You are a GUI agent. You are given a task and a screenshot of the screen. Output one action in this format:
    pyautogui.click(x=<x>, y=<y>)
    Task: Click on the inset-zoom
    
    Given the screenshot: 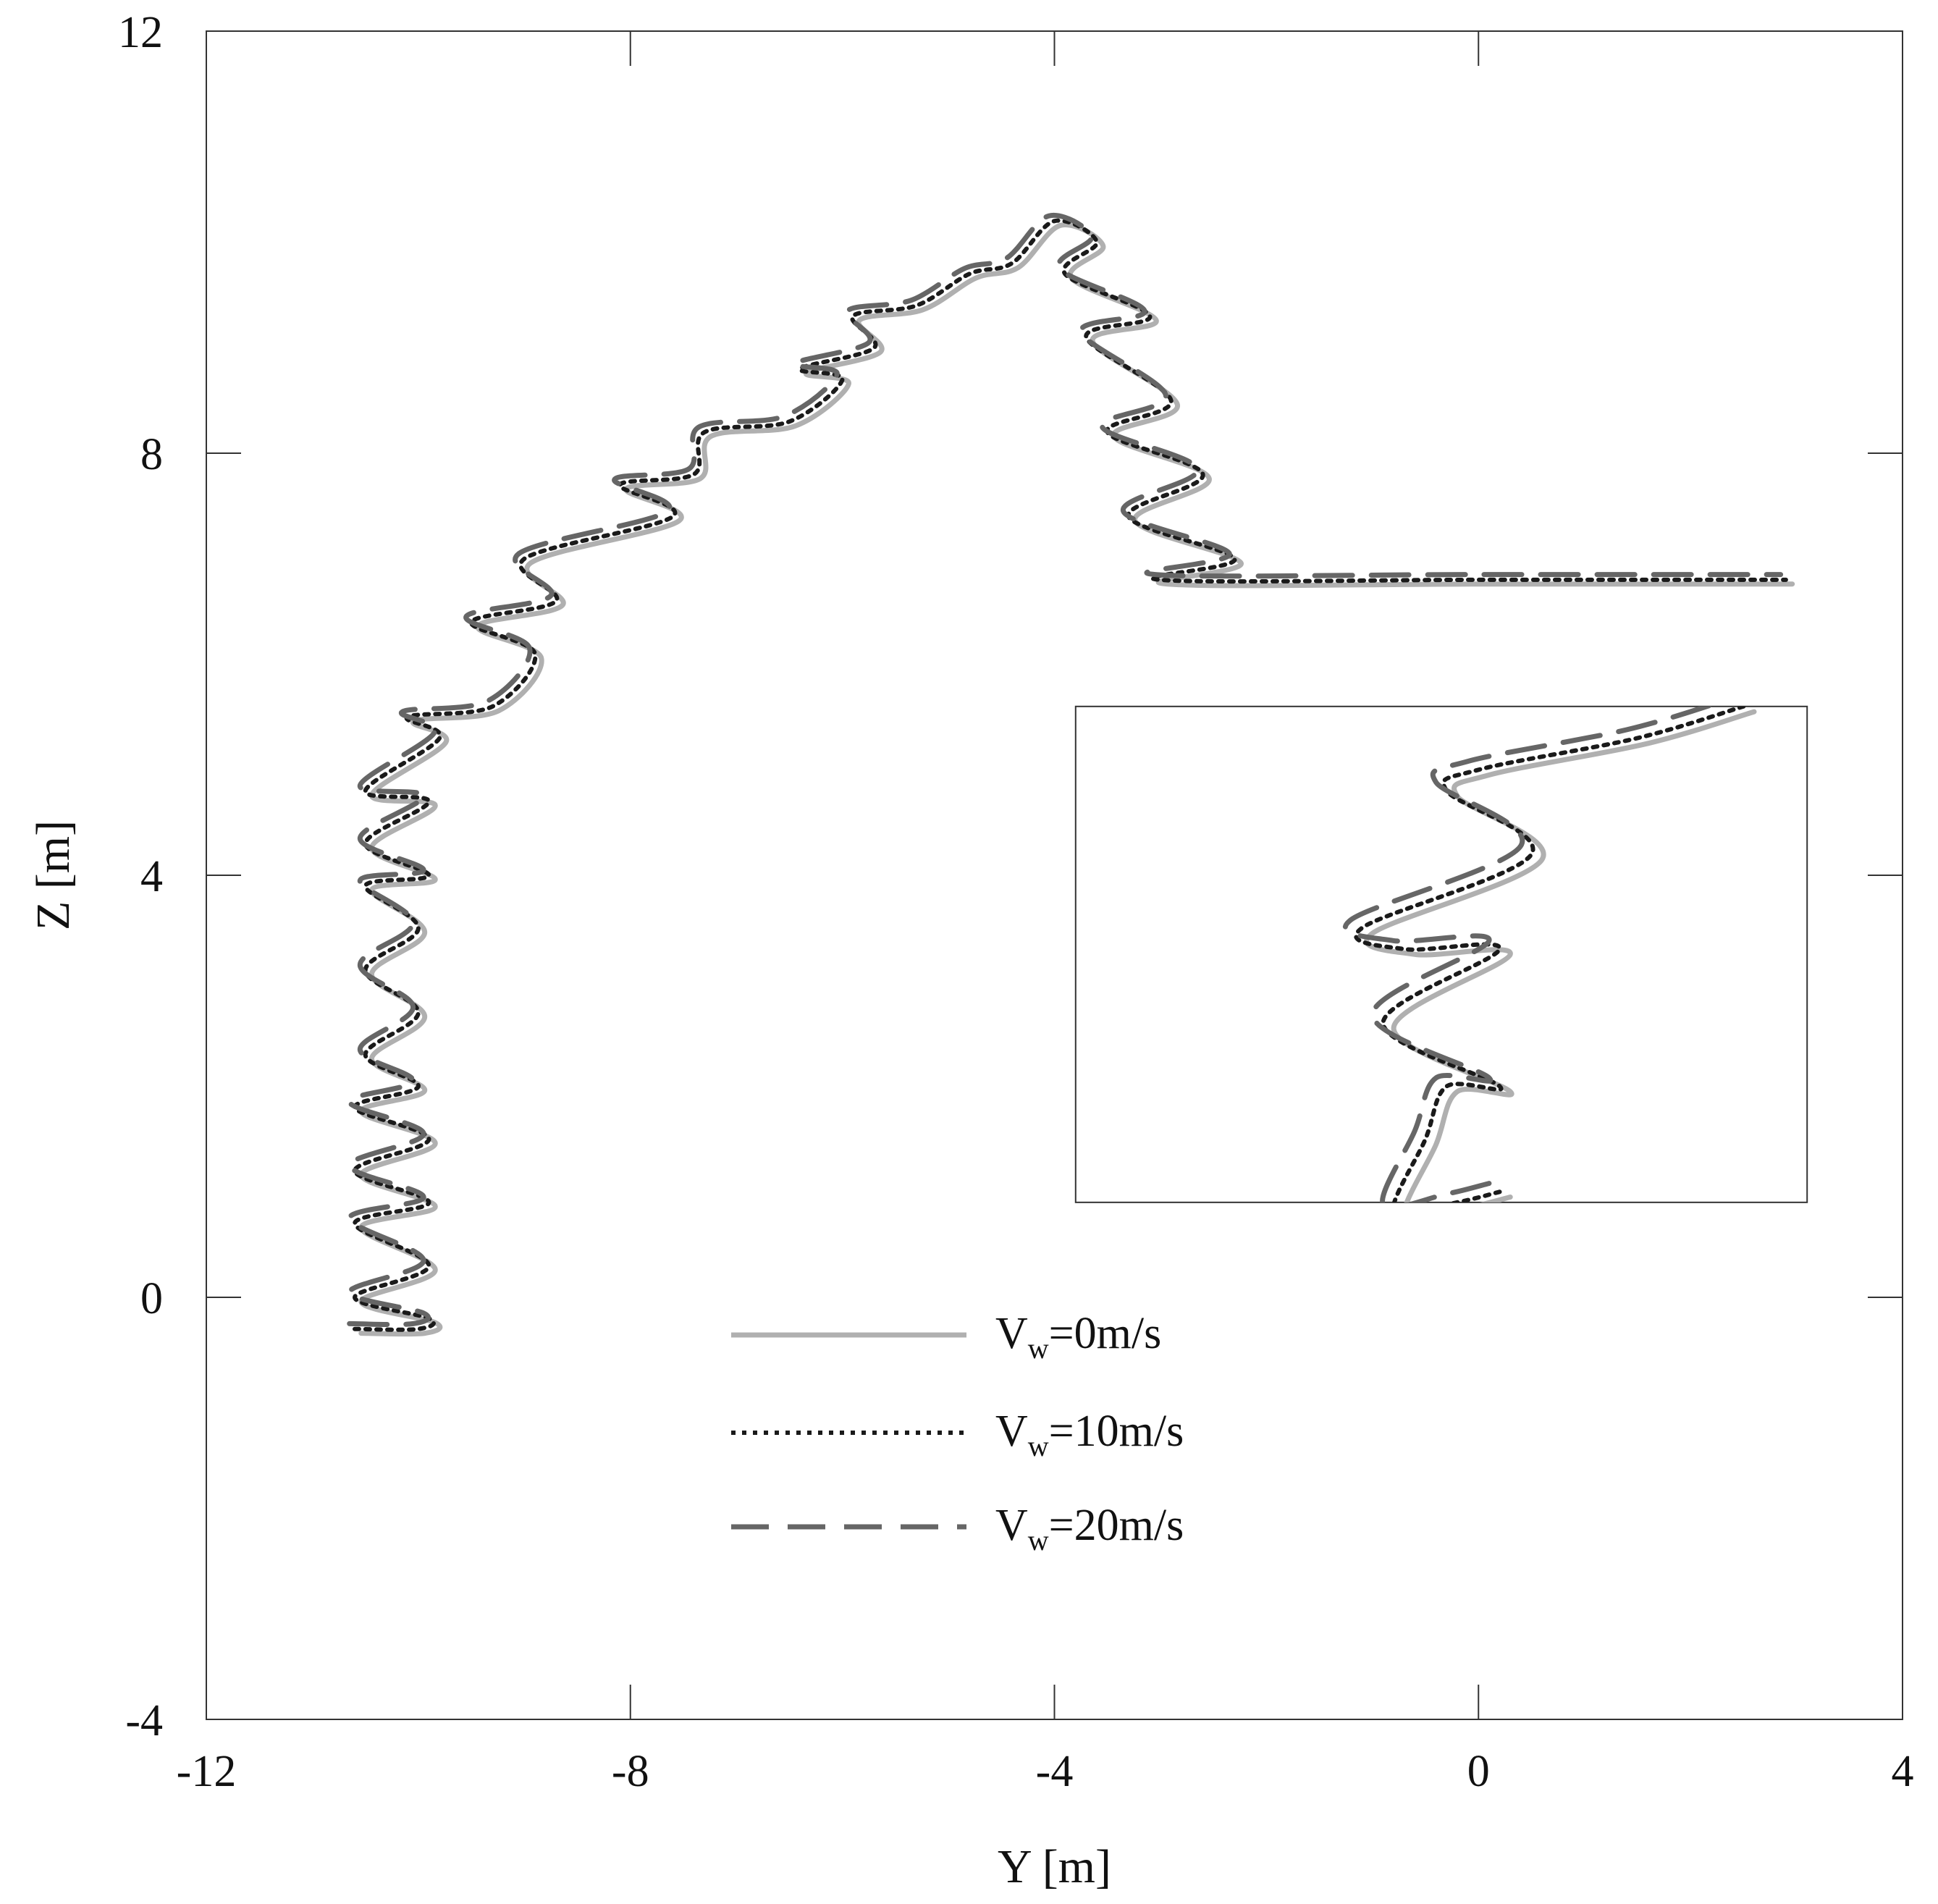 What is the action you would take?
    pyautogui.click(x=1441, y=954)
    